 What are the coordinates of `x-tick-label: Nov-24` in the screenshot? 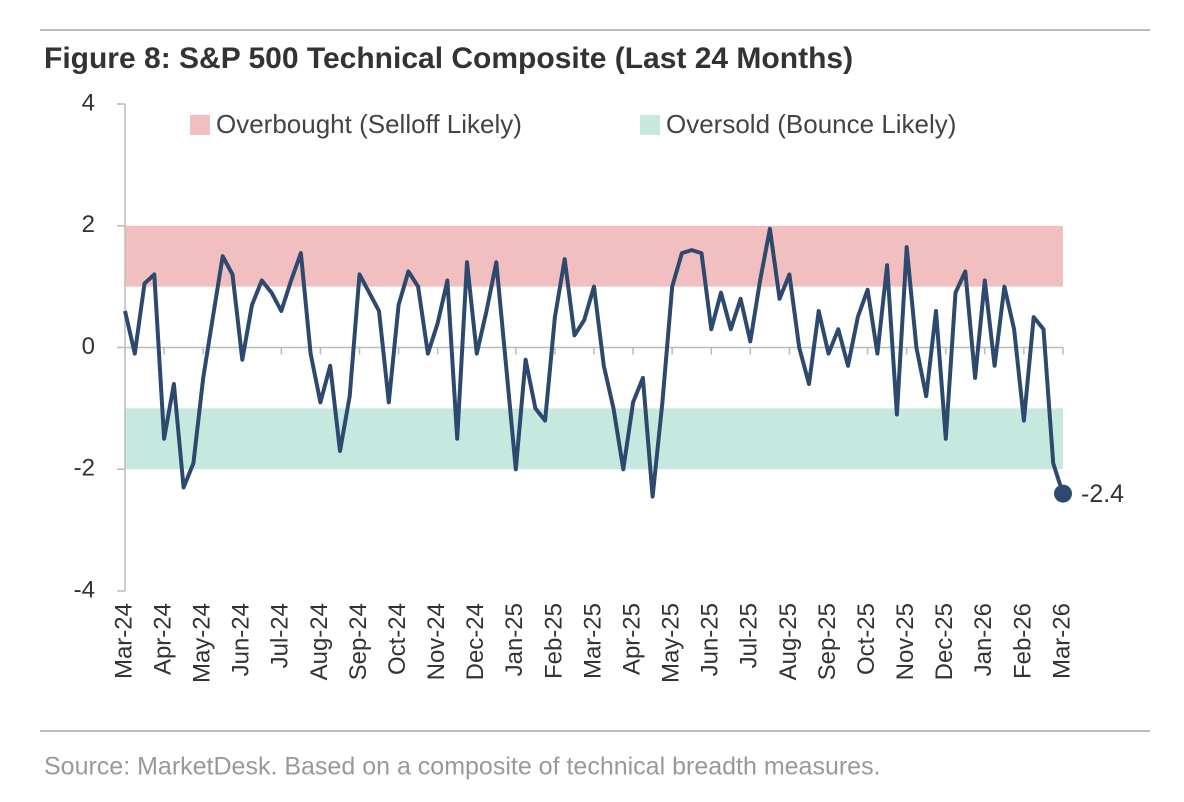 It's located at (436, 641).